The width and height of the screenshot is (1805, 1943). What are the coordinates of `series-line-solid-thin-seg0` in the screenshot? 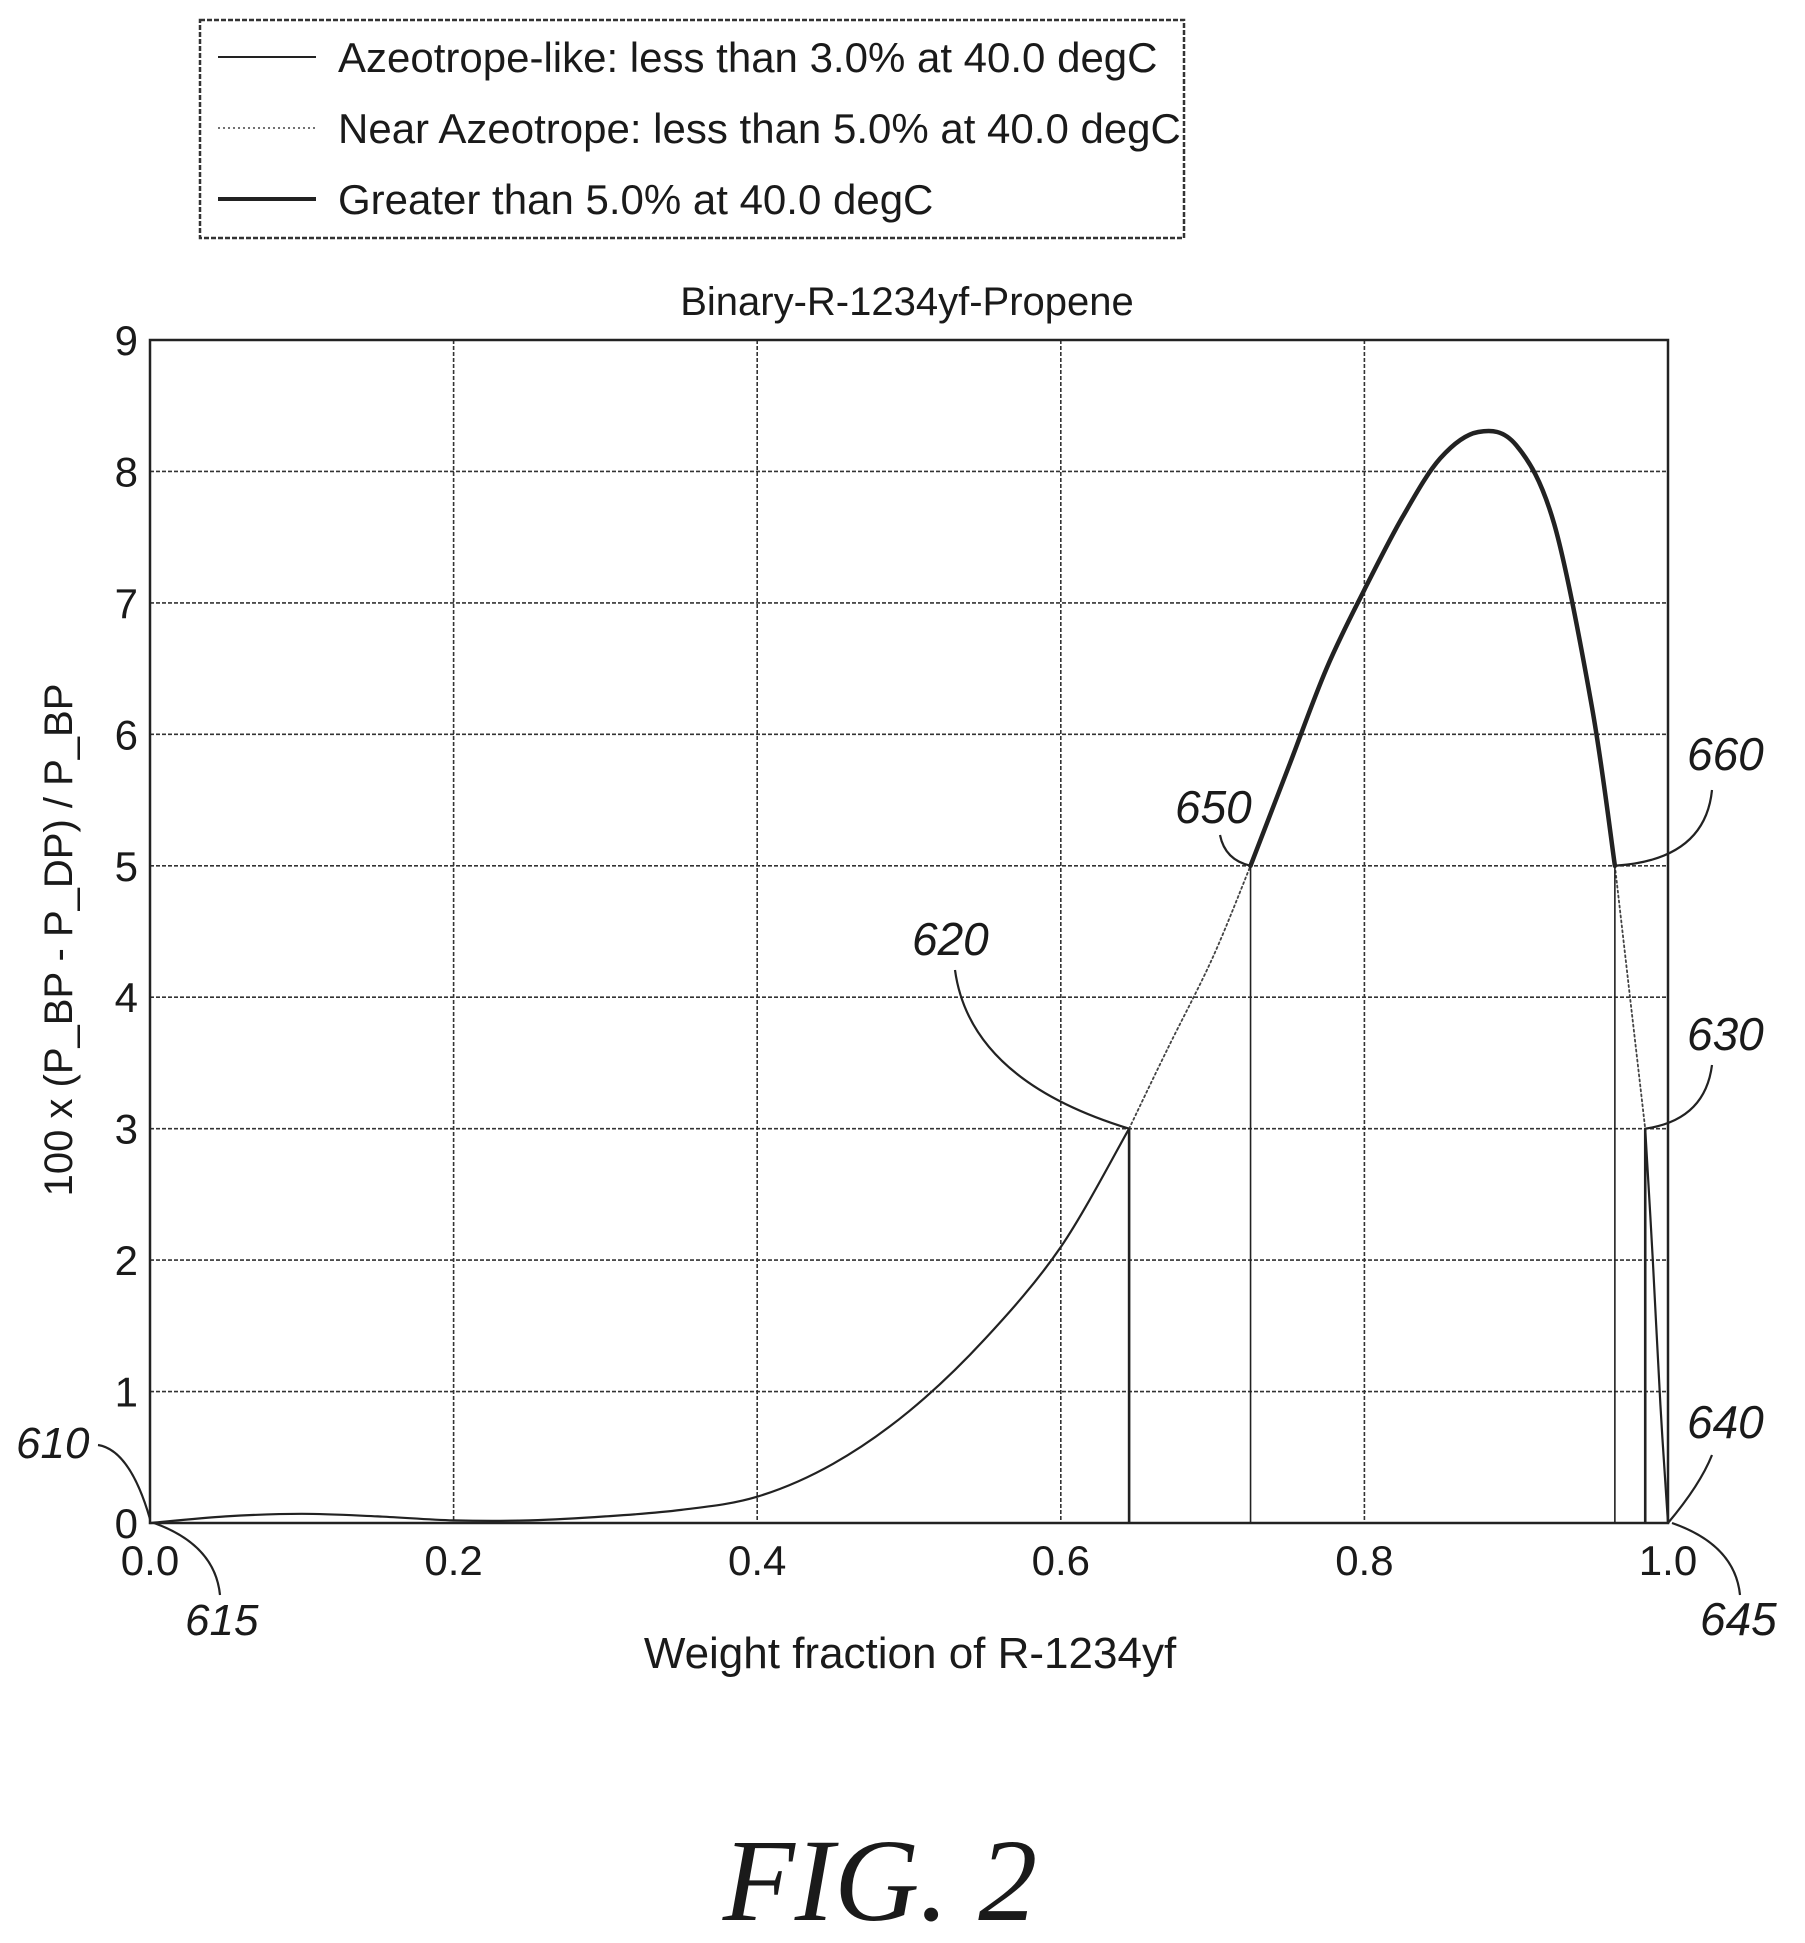 It's located at (639, 1326).